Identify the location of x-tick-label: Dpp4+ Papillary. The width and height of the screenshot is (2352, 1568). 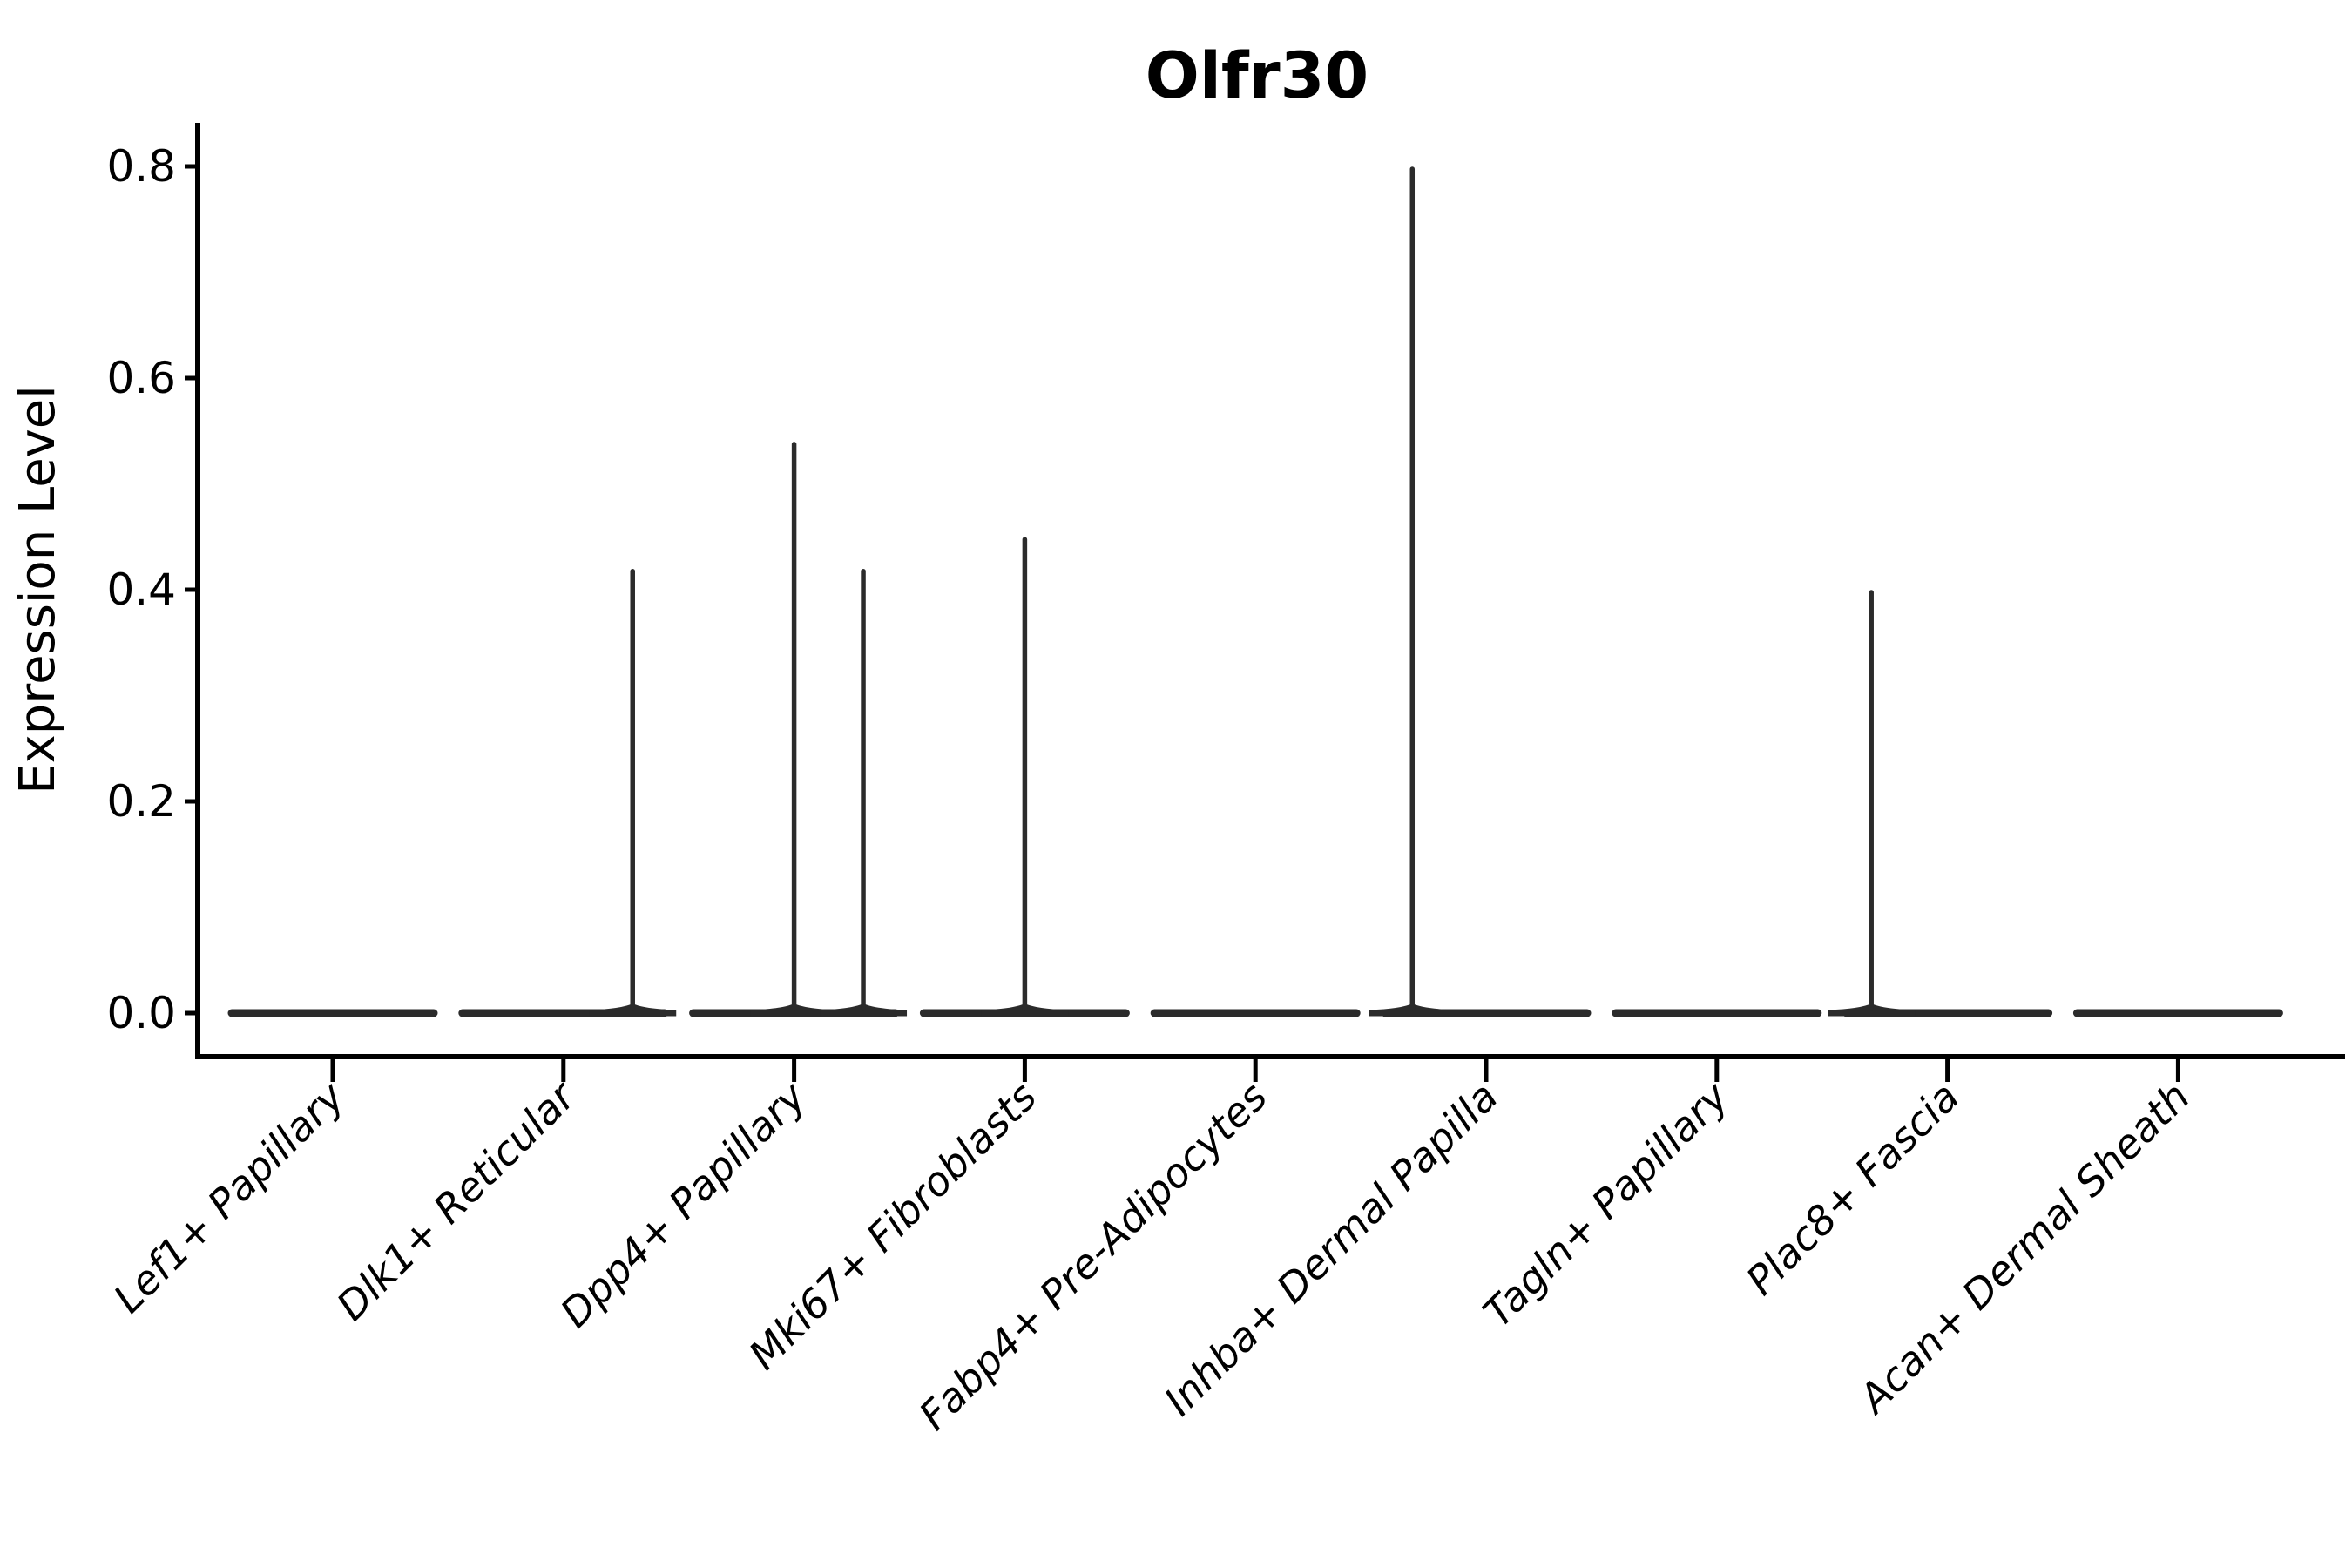
(683, 1204).